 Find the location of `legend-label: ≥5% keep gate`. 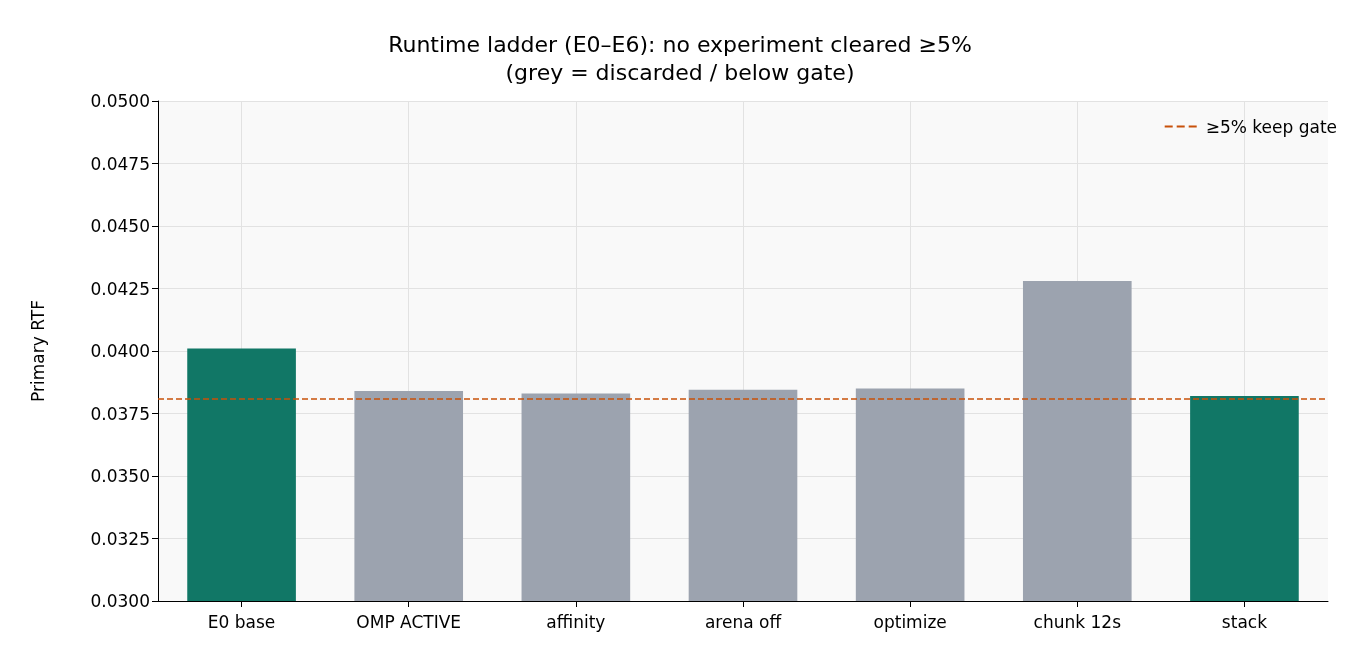

legend-label: ≥5% keep gate is located at coordinates (1271, 126).